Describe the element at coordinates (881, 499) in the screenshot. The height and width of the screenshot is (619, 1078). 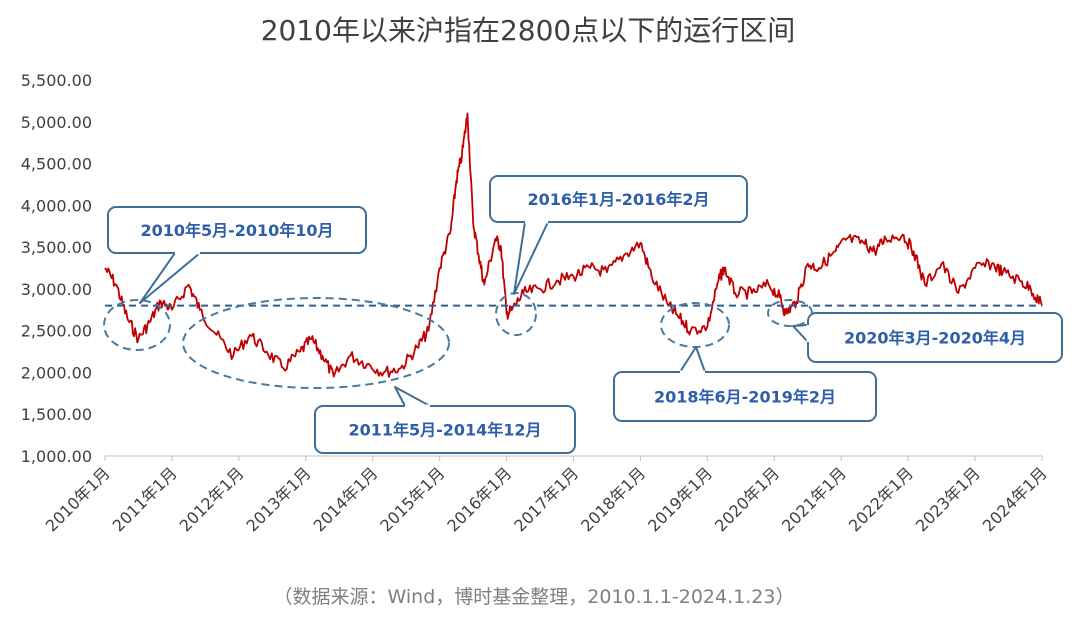
I see `x-tick-label: 2022年1月` at that location.